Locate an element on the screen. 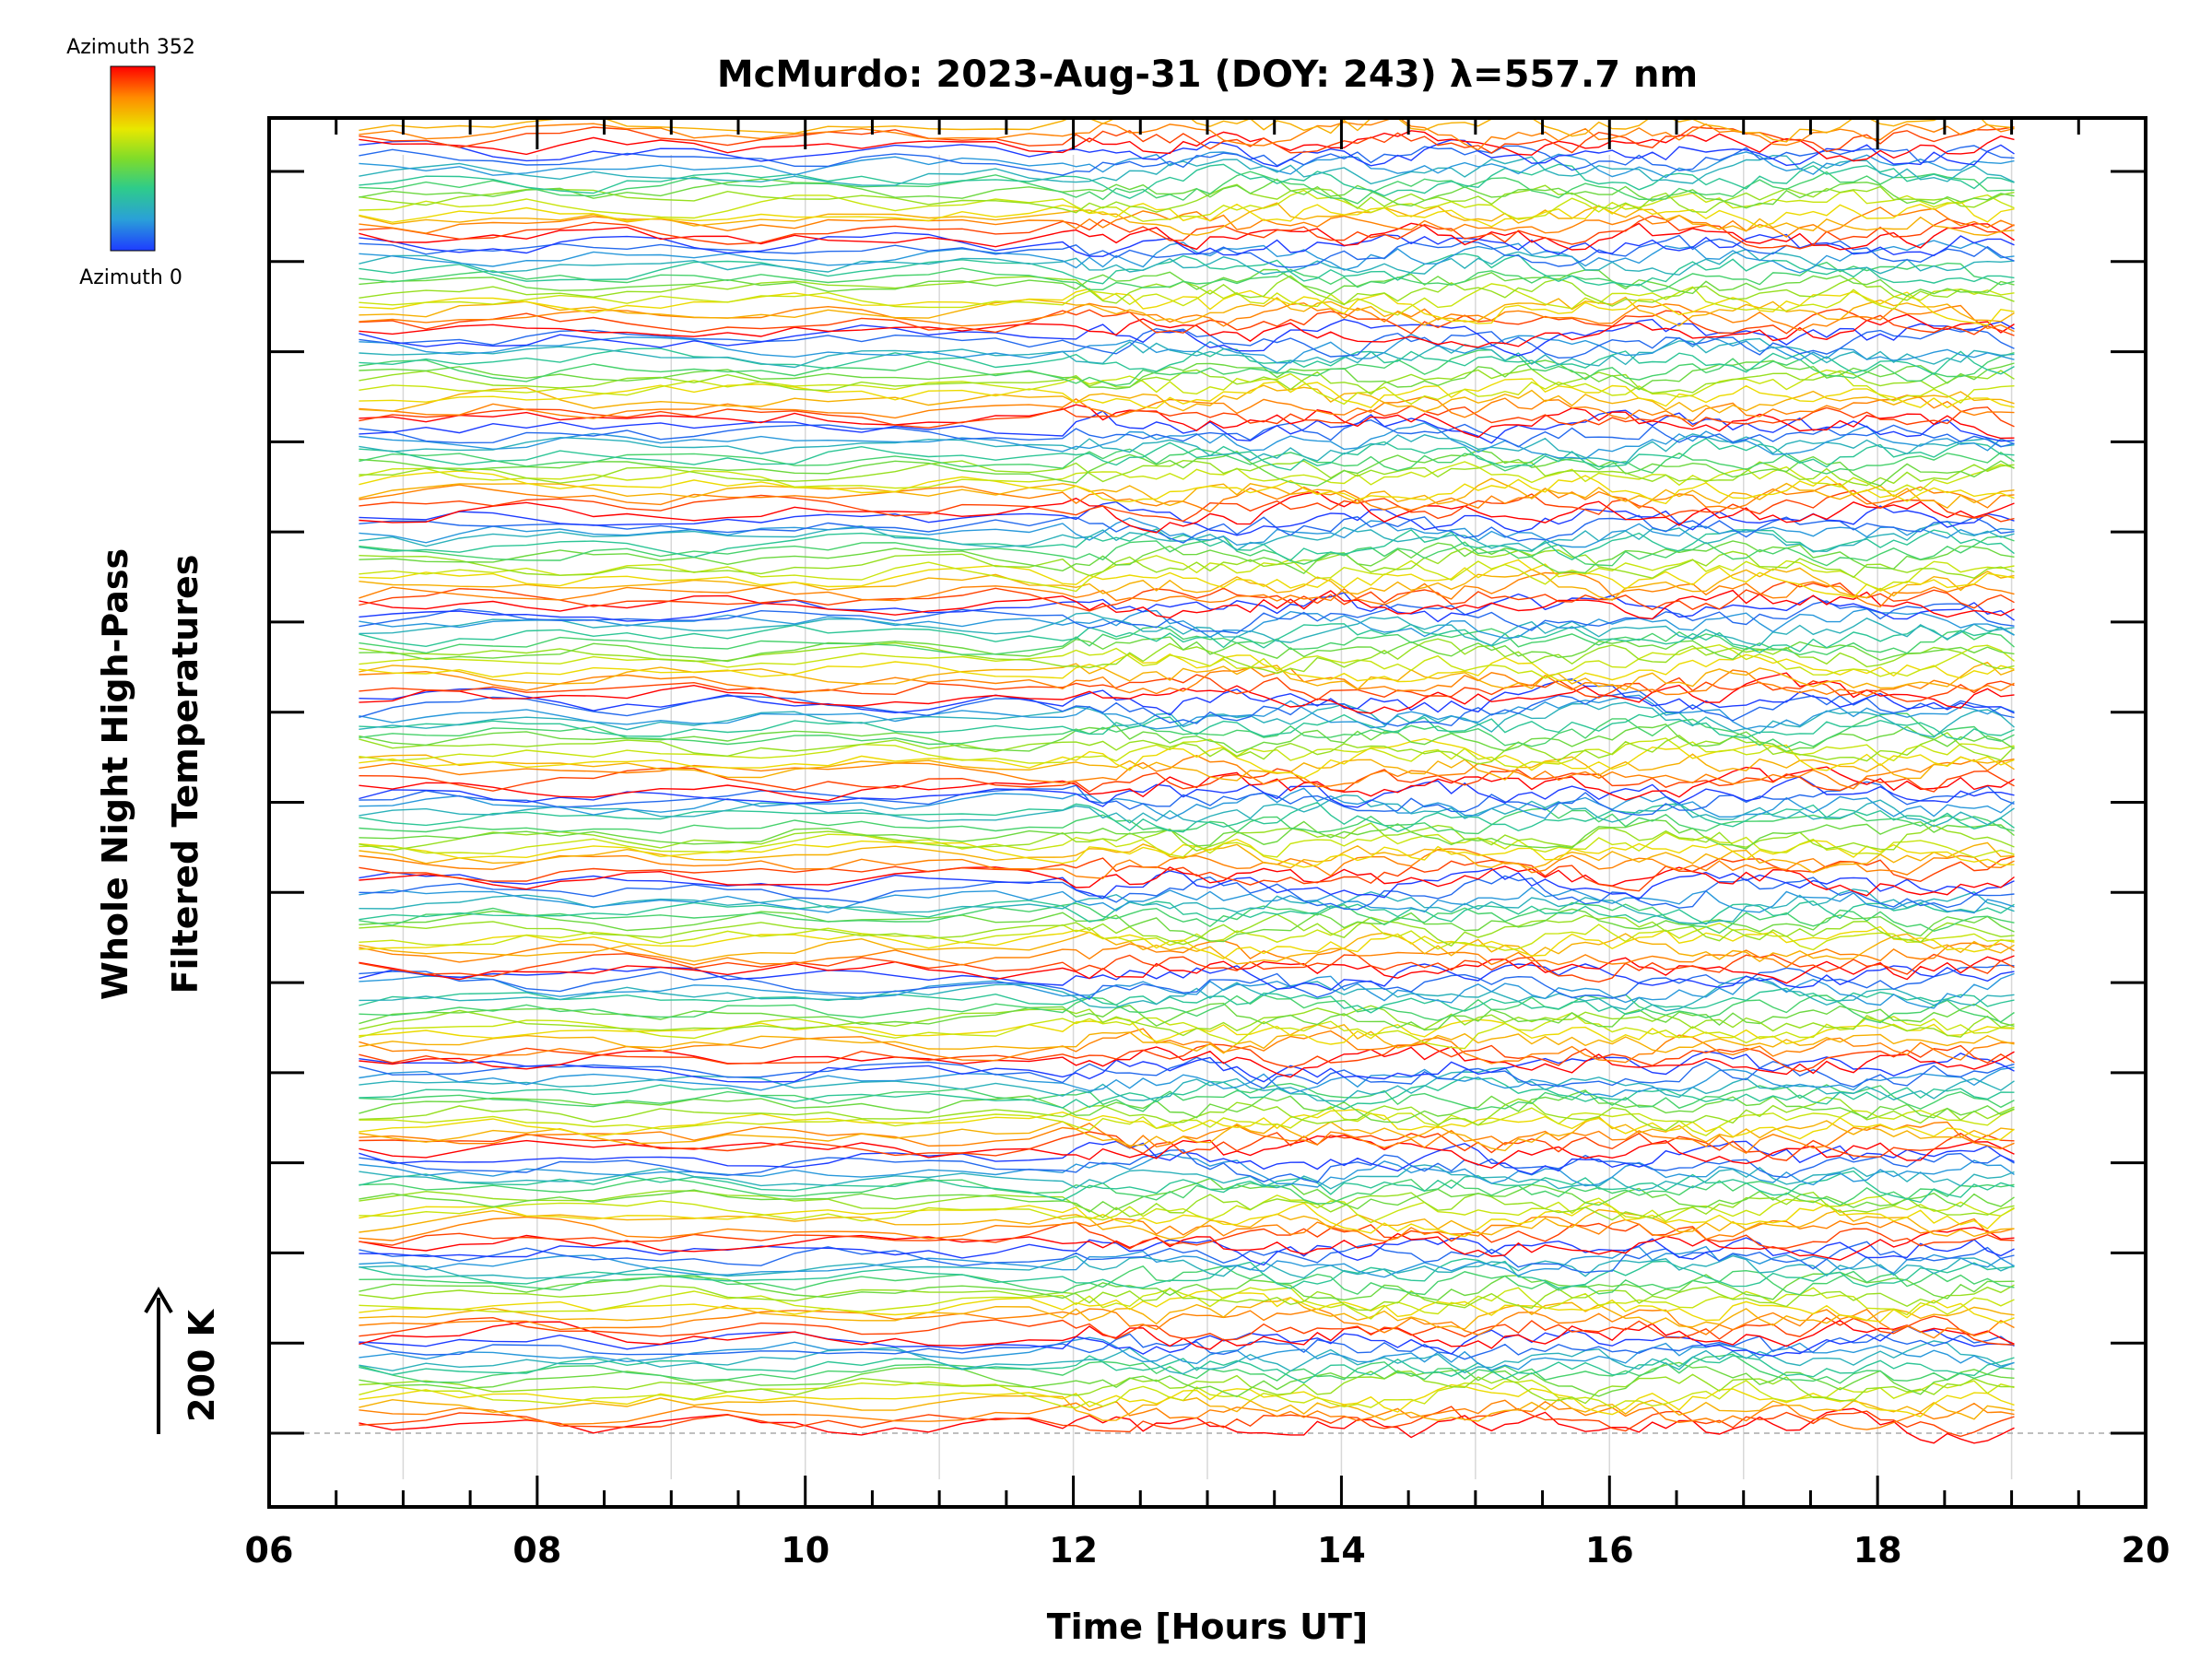 The width and height of the screenshot is (2212, 1659). y-axis-label-line2: Filtered Temperatures is located at coordinates (185, 774).